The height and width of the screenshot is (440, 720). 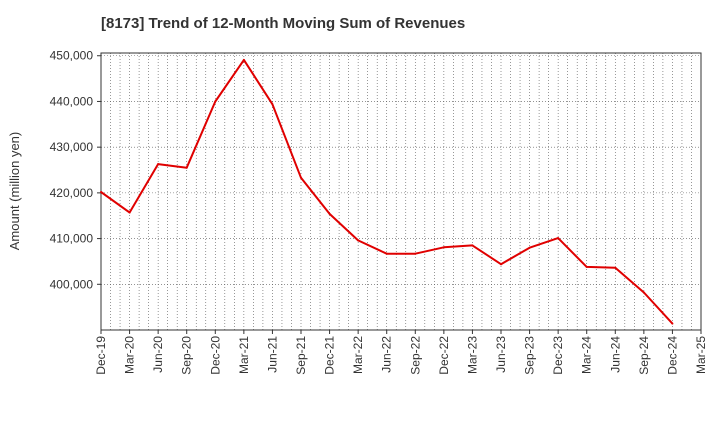 What do you see at coordinates (187, 355) in the screenshot?
I see `x-tick-label: Sep-20` at bounding box center [187, 355].